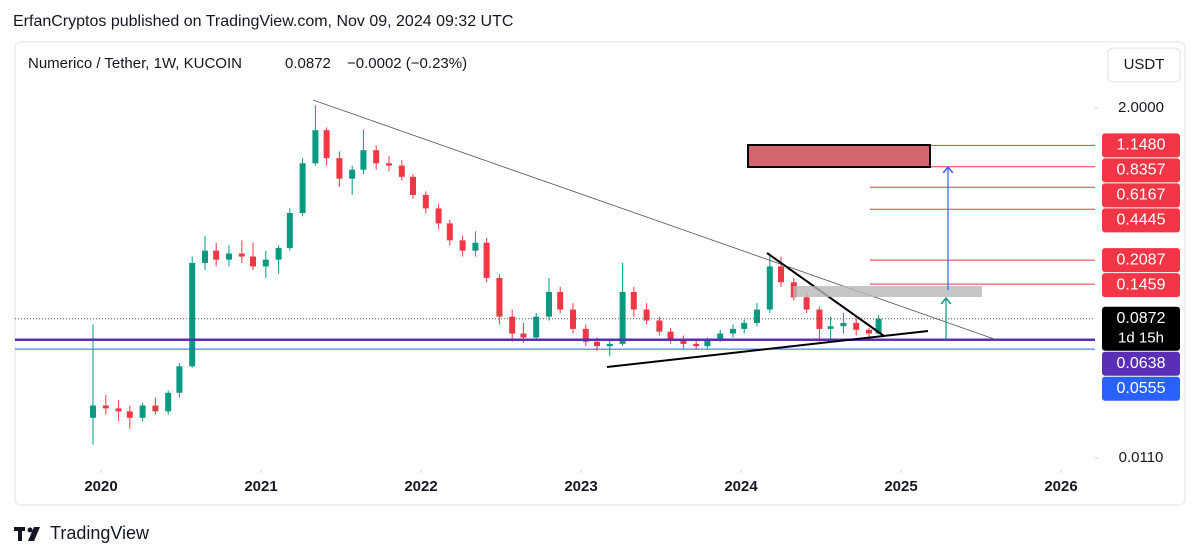 The image size is (1200, 559). I want to click on legend-change: −0.0002 (−0.23%), so click(407, 63).